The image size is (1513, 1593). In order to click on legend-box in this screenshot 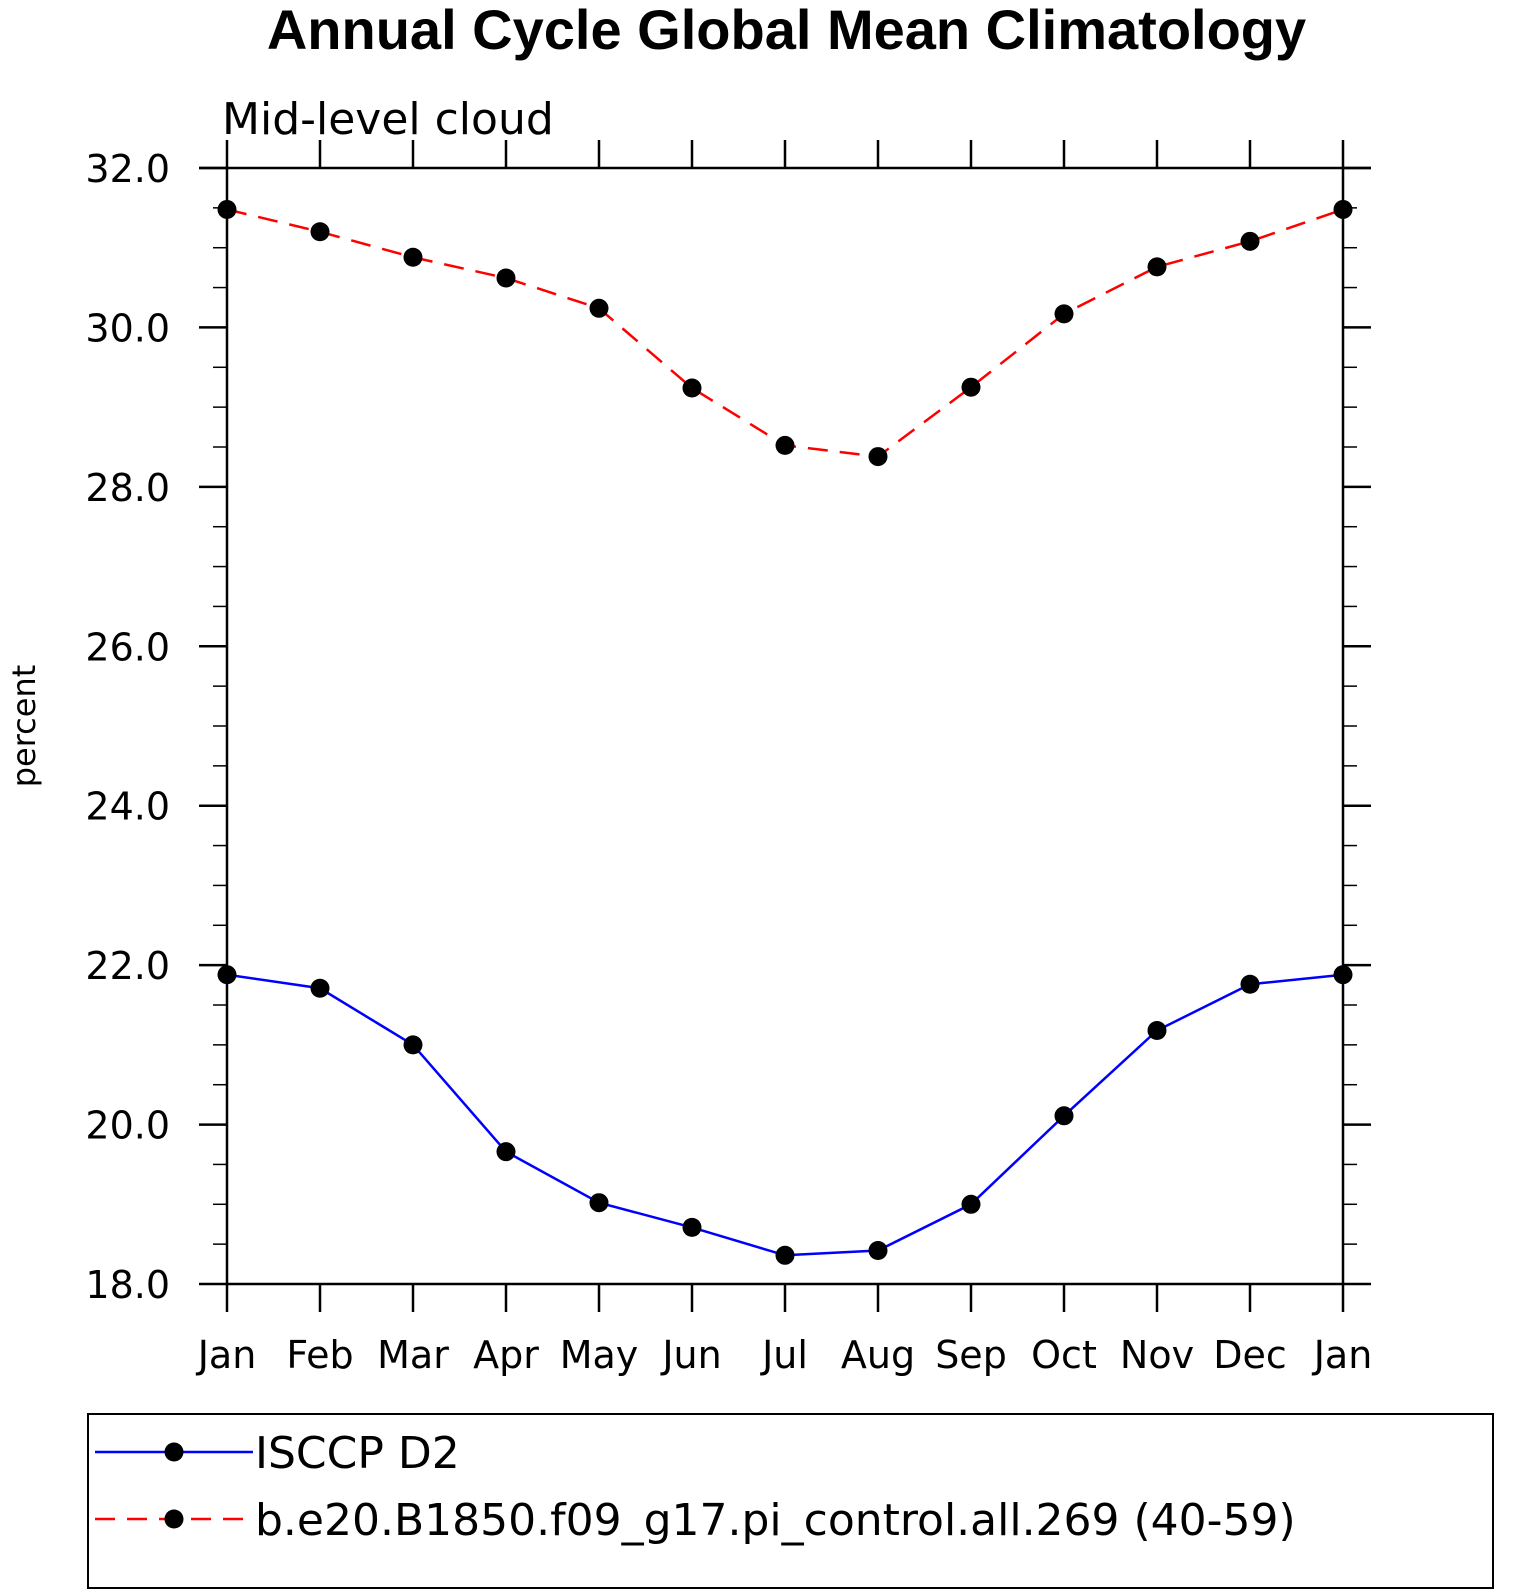, I will do `click(790, 1501)`.